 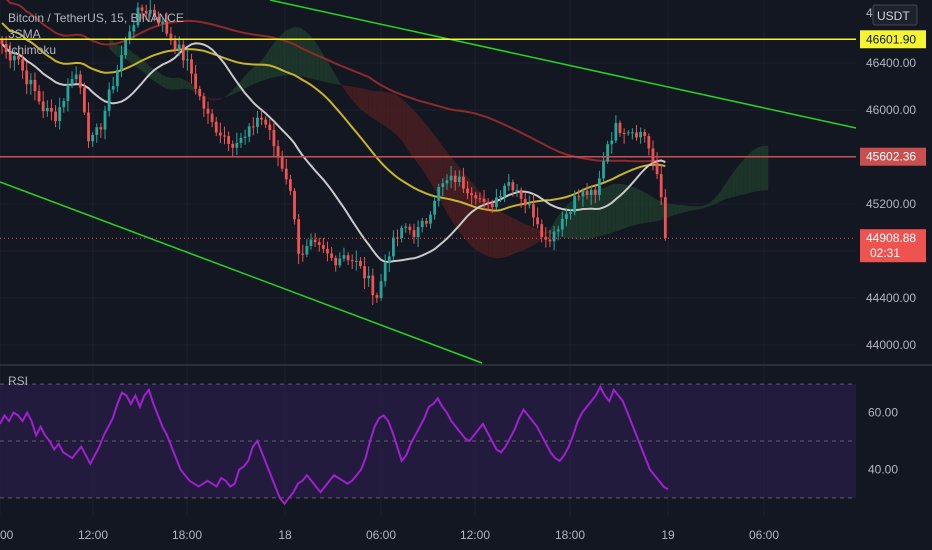 I want to click on symbol-title: Bitcoin / TetherUS, 15, BINANCE, so click(x=96, y=18).